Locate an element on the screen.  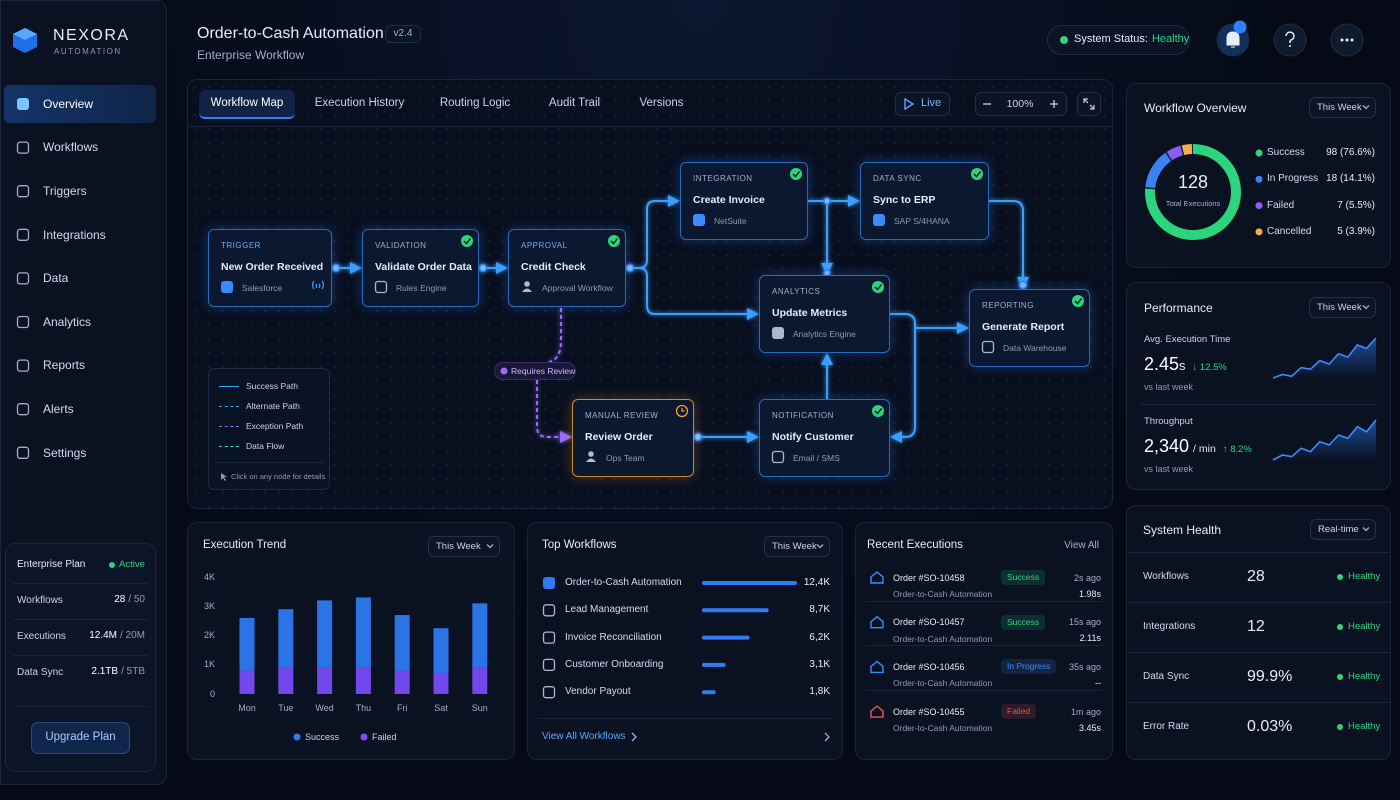
notification-count: 3 is located at coordinates (1240, 27).